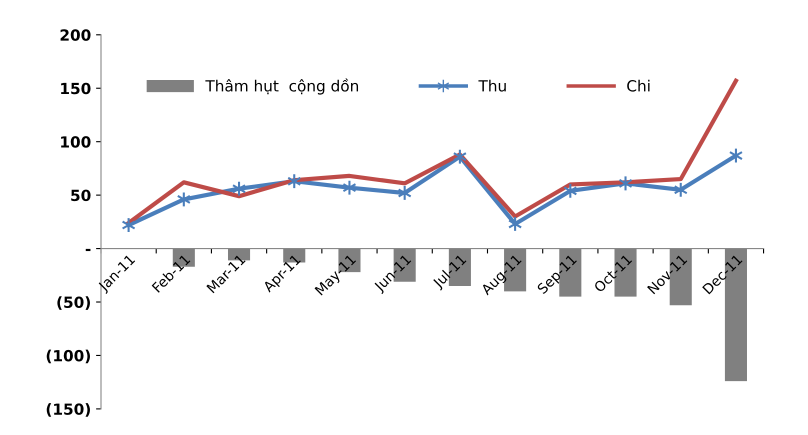 The height and width of the screenshot is (435, 808). I want to click on legend-label: Thu, so click(492, 86).